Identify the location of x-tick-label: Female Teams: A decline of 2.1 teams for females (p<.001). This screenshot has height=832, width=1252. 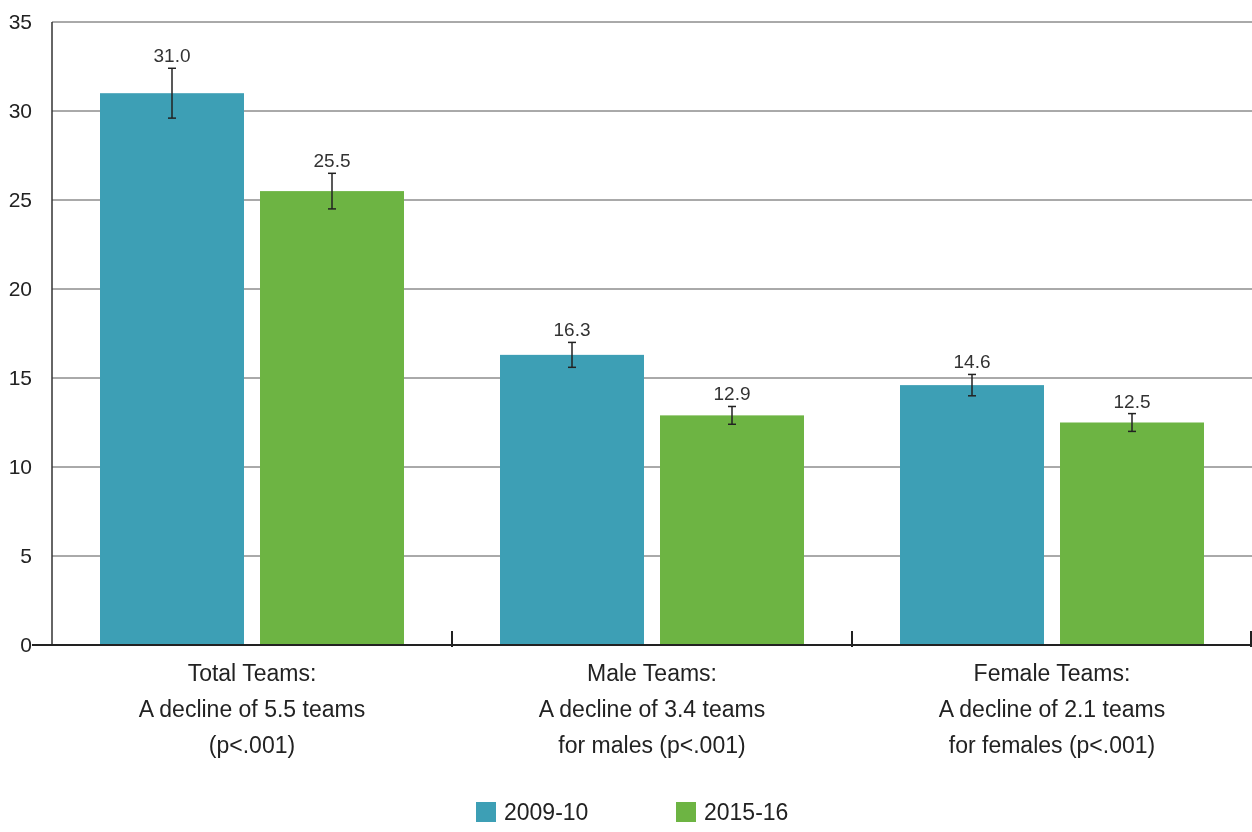
(1052, 709).